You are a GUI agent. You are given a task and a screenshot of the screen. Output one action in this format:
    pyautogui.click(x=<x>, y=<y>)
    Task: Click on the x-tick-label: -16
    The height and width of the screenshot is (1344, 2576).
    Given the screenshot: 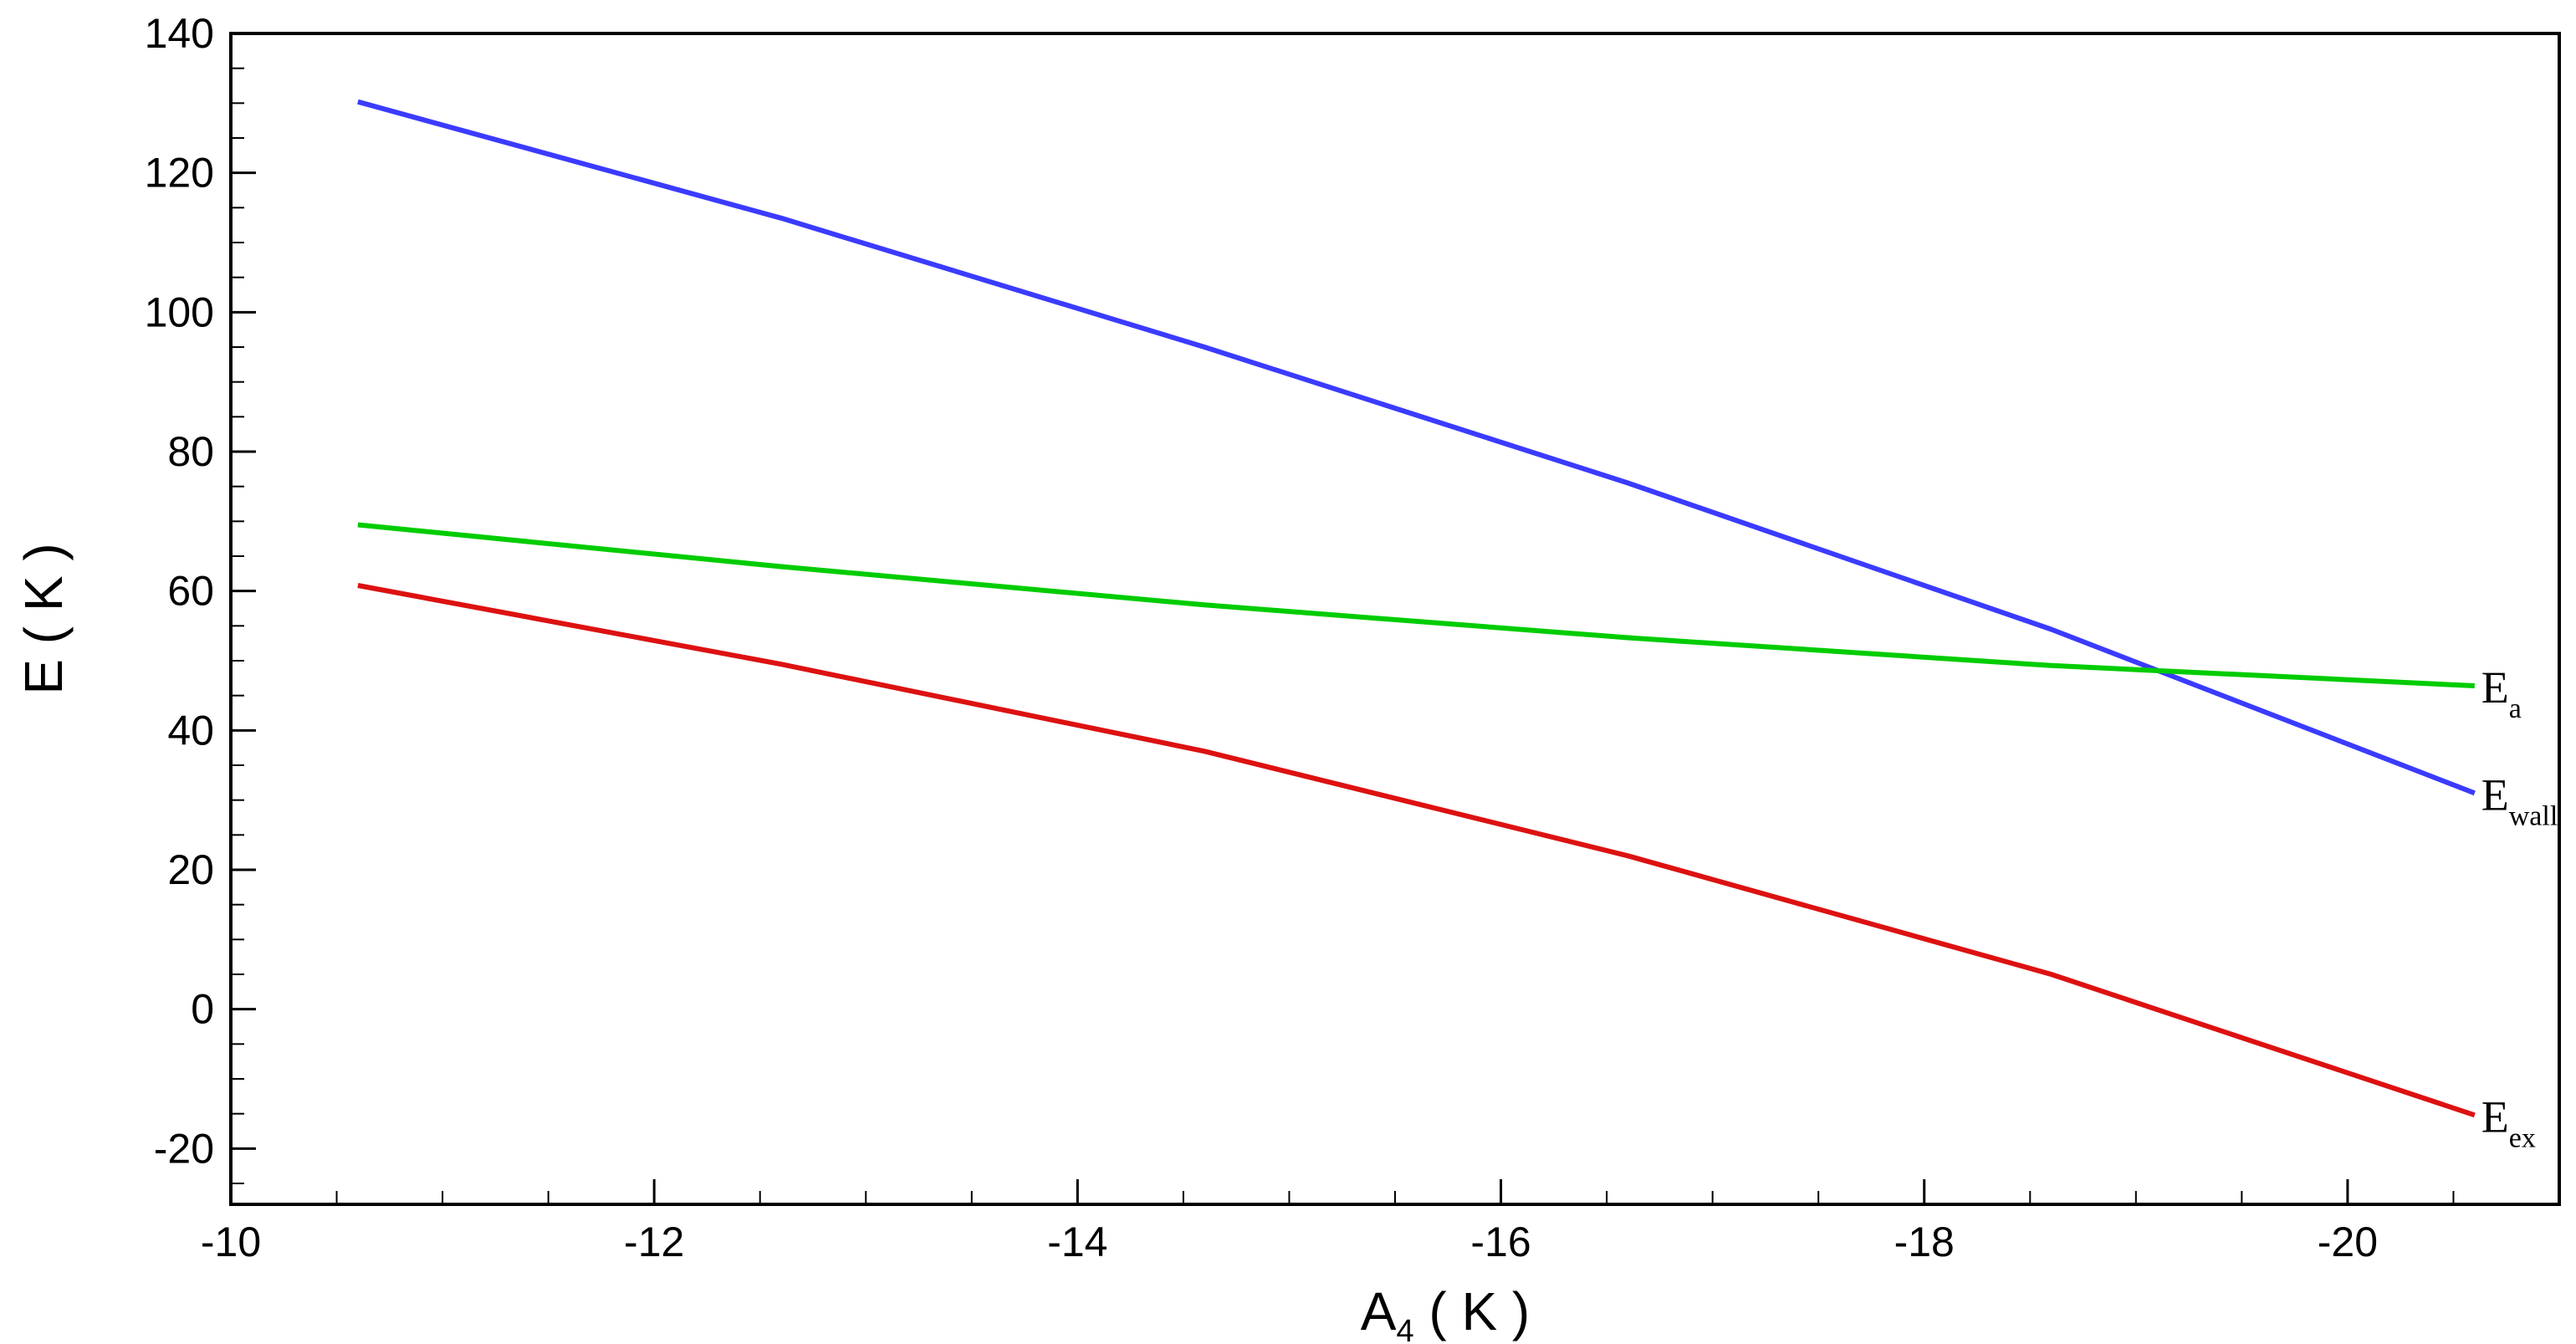 What is the action you would take?
    pyautogui.click(x=1500, y=1242)
    